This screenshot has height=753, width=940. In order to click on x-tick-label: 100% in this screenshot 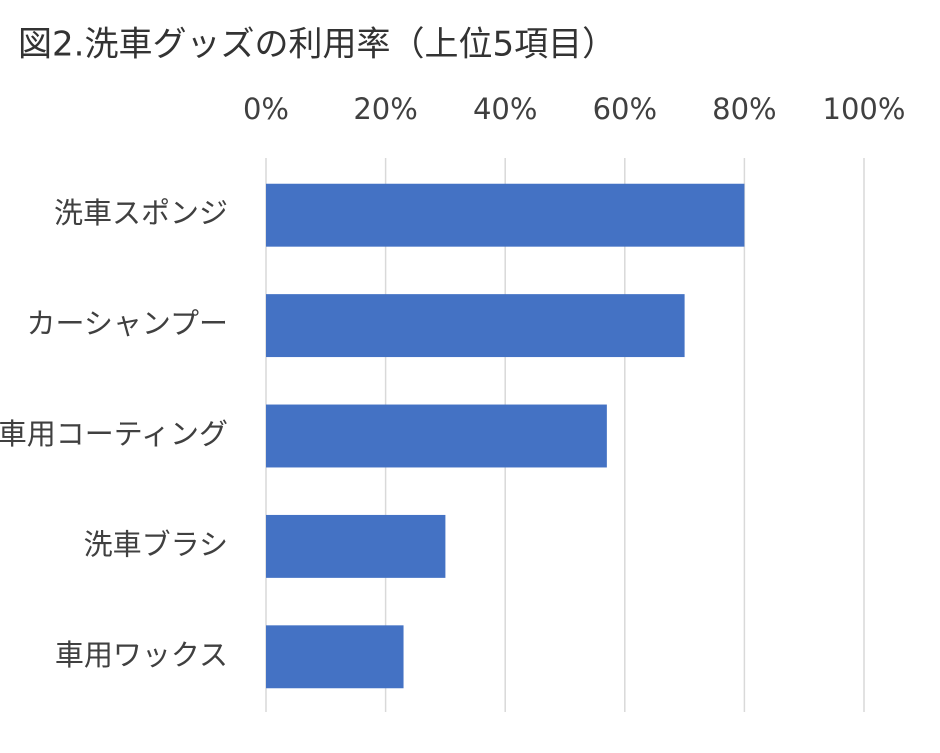, I will do `click(864, 109)`.